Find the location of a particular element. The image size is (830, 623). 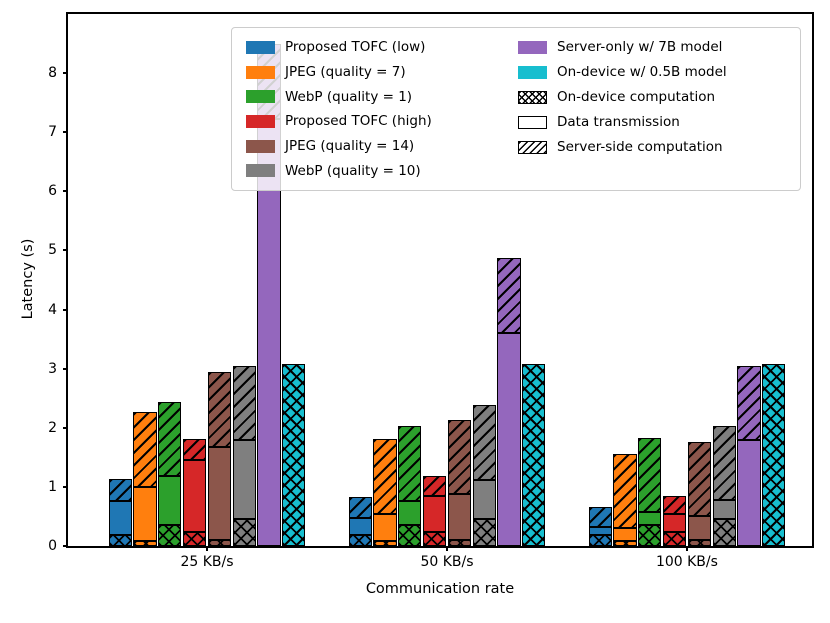

y-tick-label: 3 is located at coordinates (52, 368).